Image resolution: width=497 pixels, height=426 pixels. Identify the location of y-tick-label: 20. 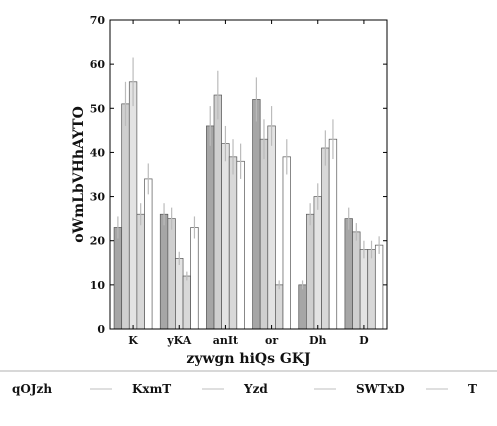
(98, 241).